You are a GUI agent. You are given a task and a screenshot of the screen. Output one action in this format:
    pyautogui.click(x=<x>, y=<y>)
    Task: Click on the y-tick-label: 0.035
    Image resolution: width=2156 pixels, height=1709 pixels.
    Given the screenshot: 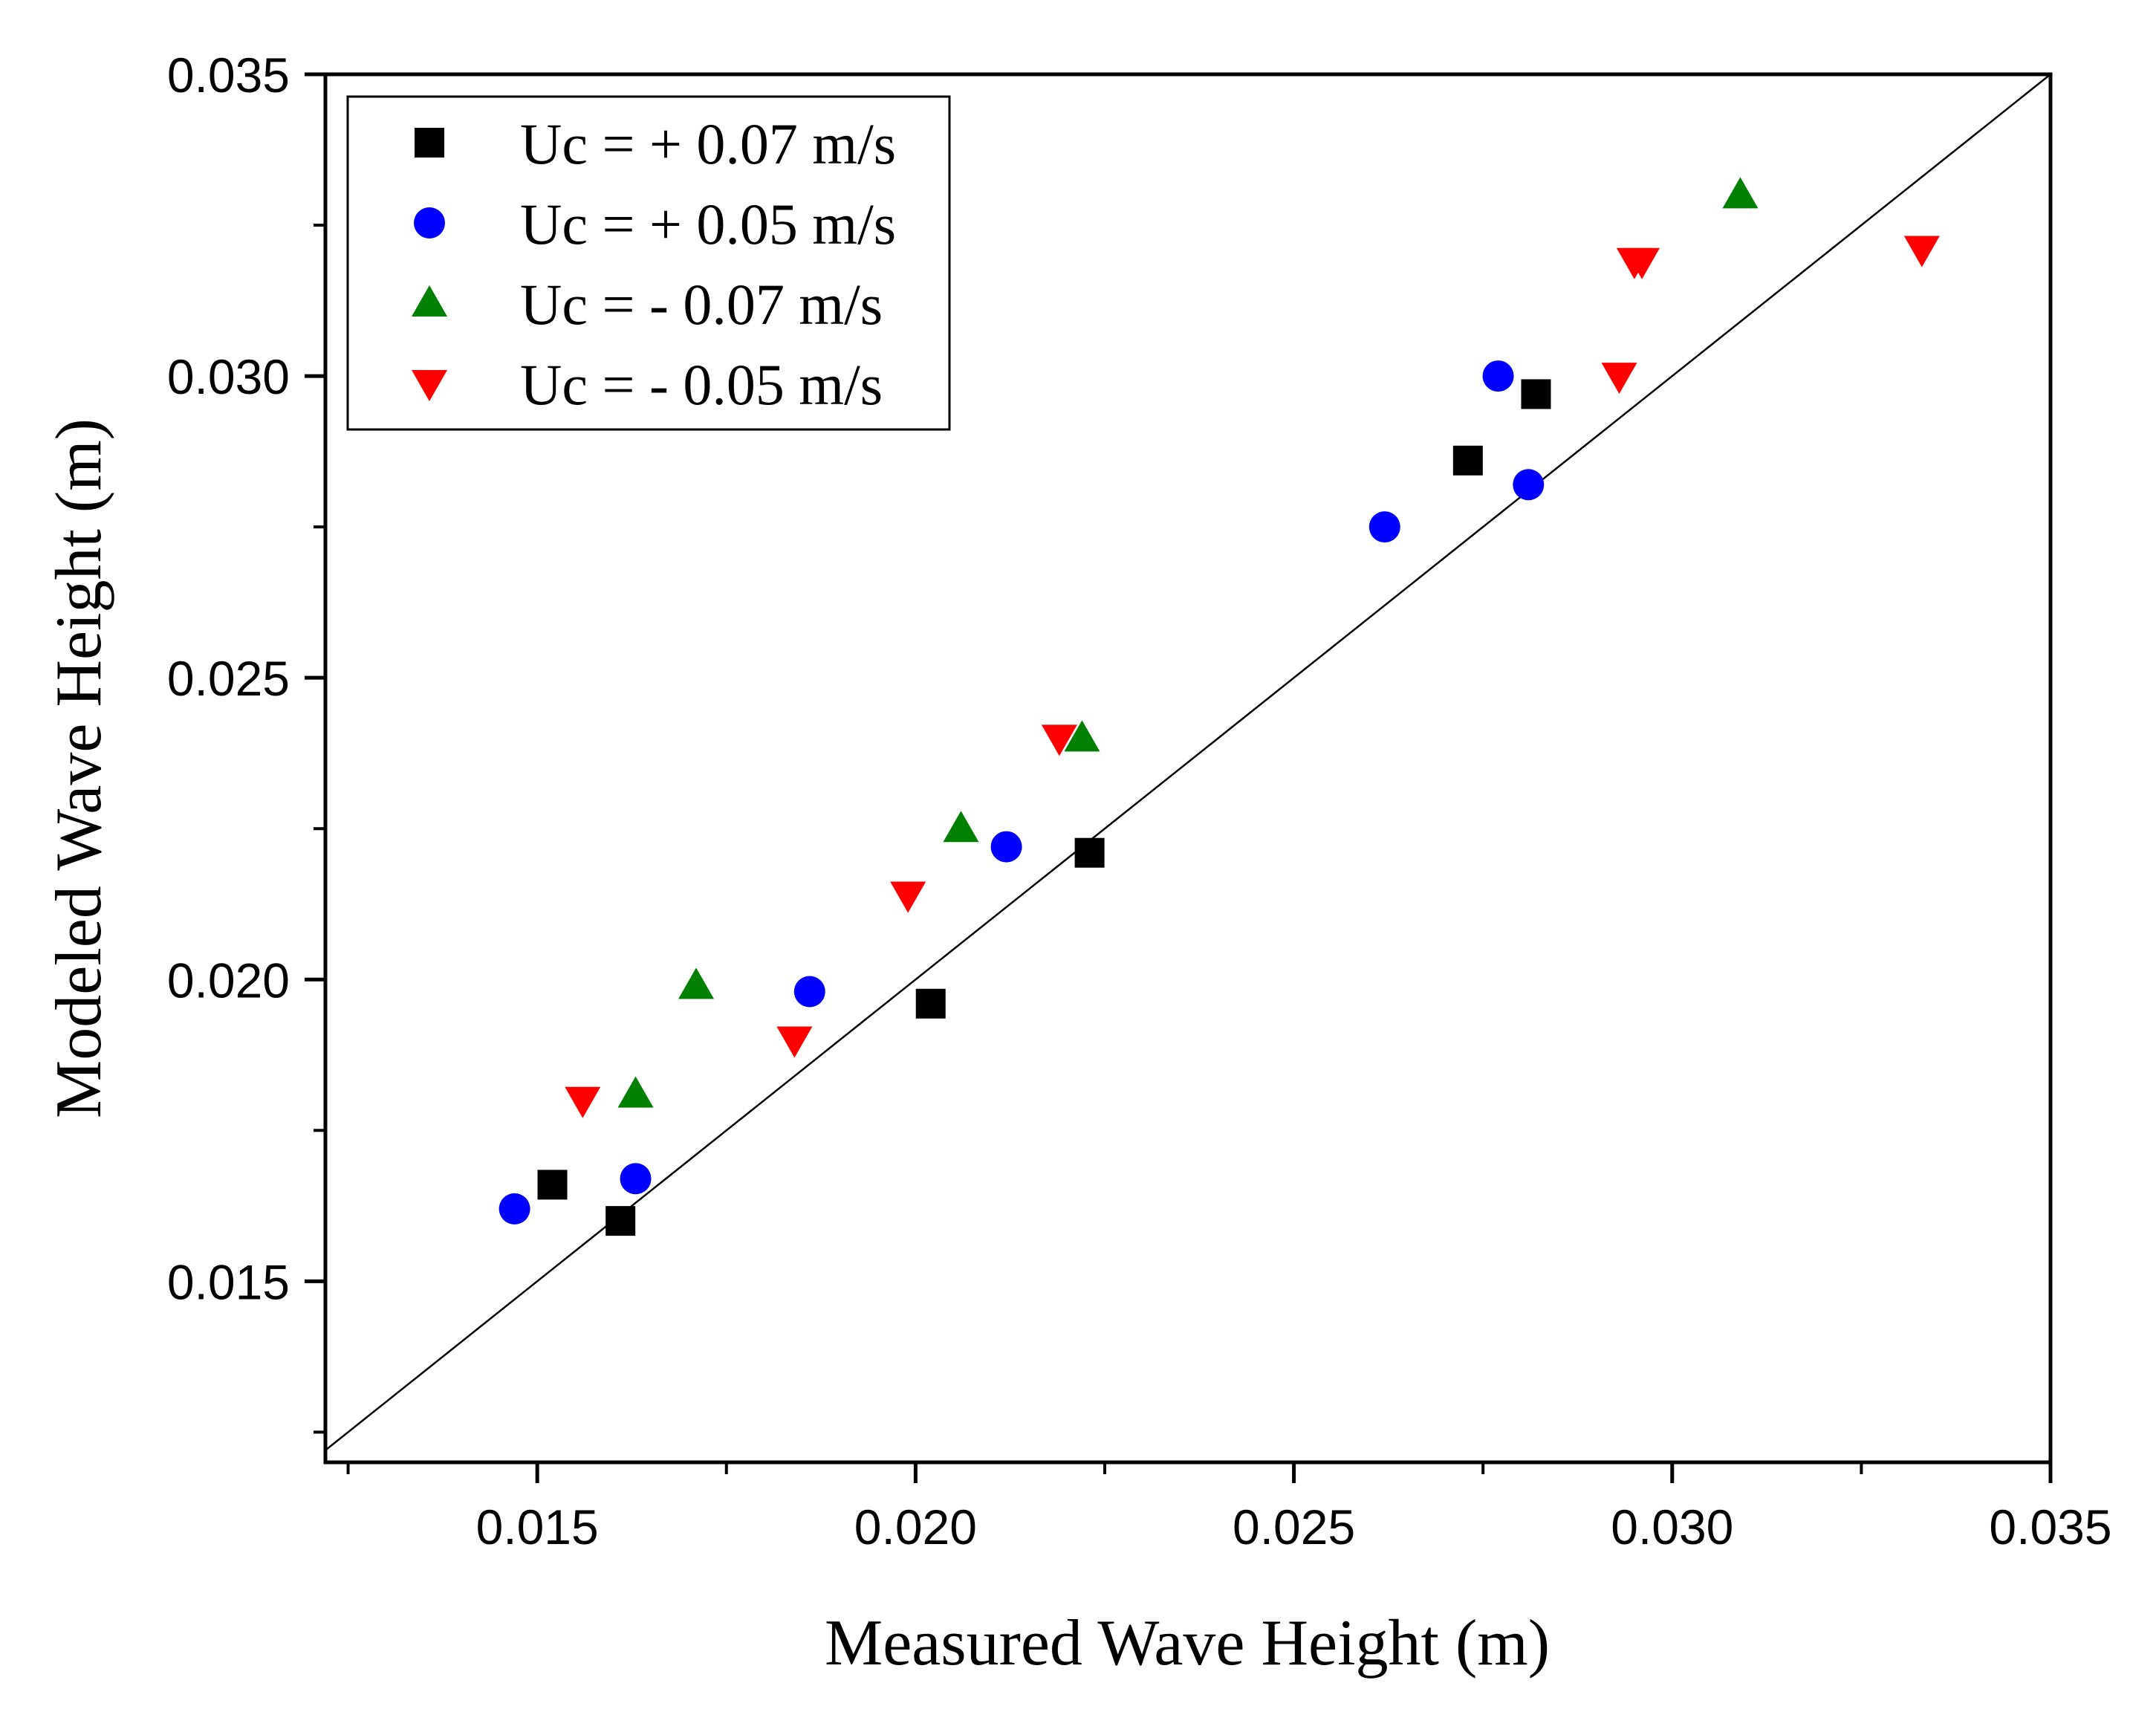 What is the action you would take?
    pyautogui.click(x=228, y=76)
    